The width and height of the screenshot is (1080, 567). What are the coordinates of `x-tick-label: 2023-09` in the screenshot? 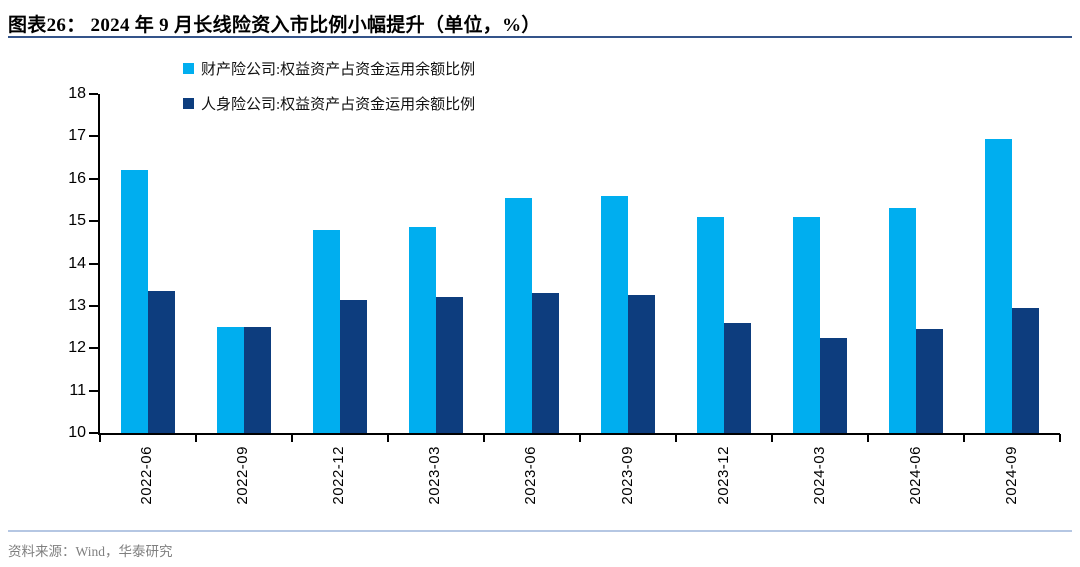 It's located at (627, 475).